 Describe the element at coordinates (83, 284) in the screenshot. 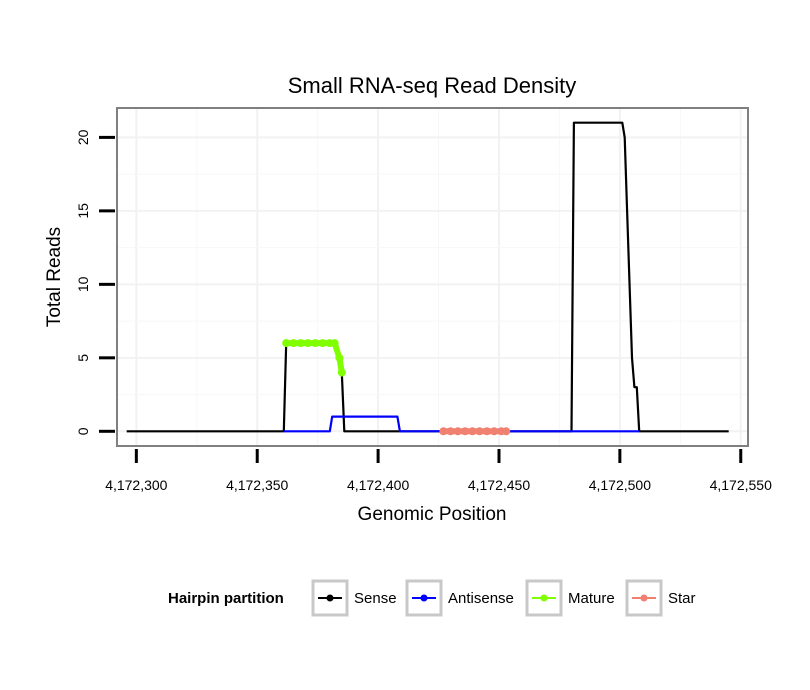

I see `y-tick-label: 10` at that location.